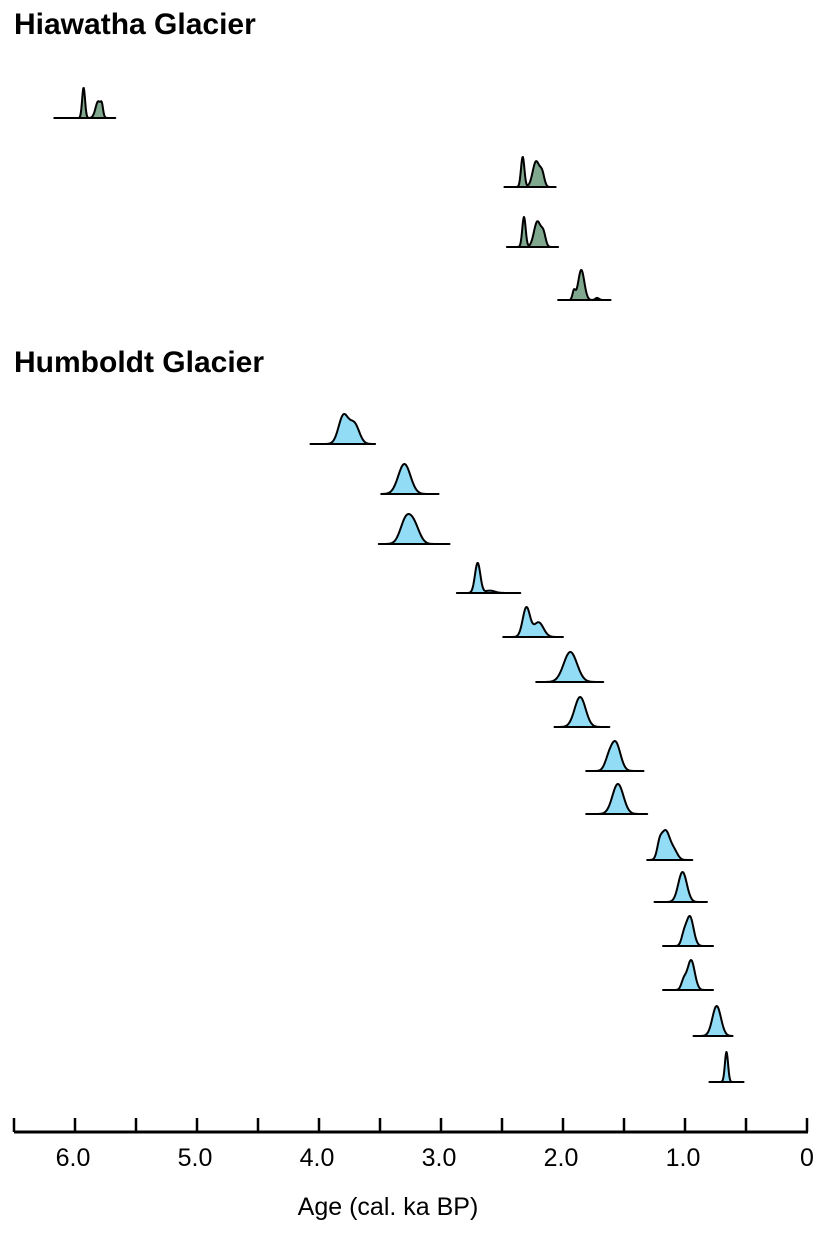  What do you see at coordinates (439, 1158) in the screenshot?
I see `x-tick-label: 3.0` at bounding box center [439, 1158].